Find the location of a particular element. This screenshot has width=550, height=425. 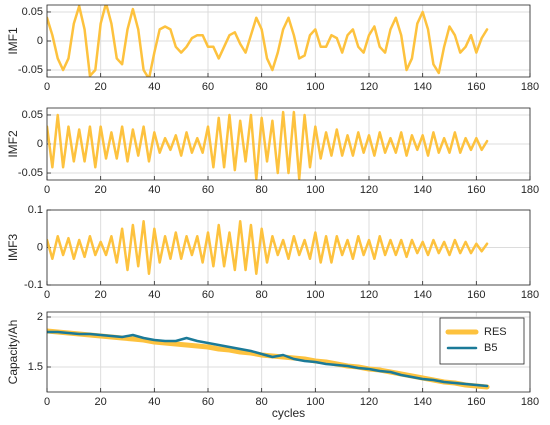

y-axis-label: IMF3 is located at coordinates (13, 248).